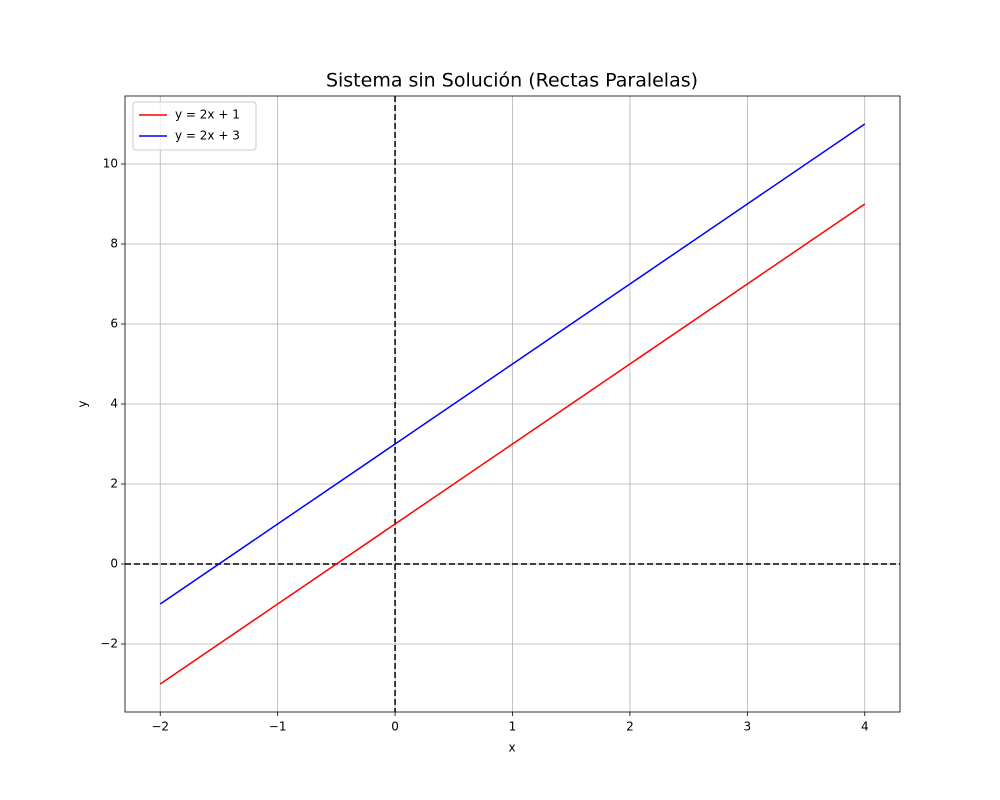  I want to click on x-tick-label: 0, so click(395, 727).